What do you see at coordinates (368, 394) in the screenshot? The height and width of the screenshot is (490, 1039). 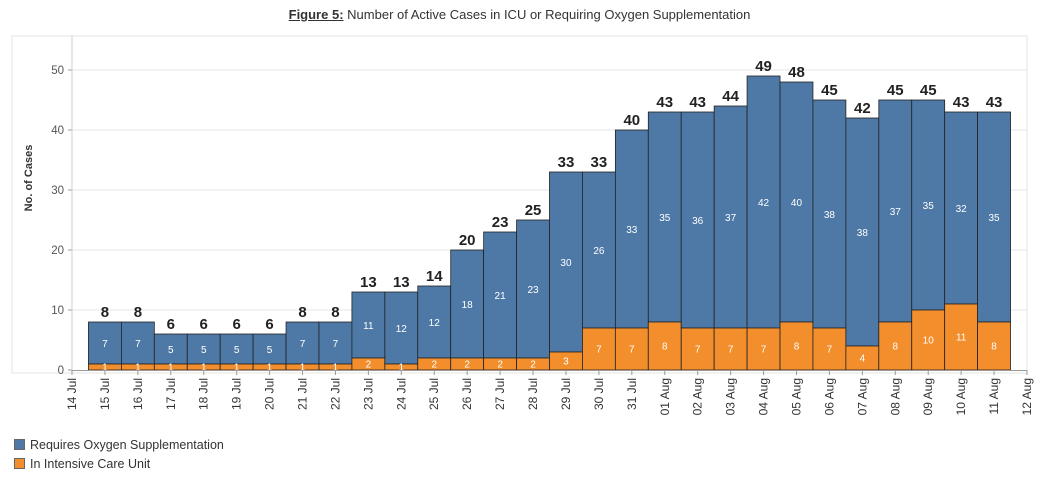 I see `x-tick-label: 23 Jul` at bounding box center [368, 394].